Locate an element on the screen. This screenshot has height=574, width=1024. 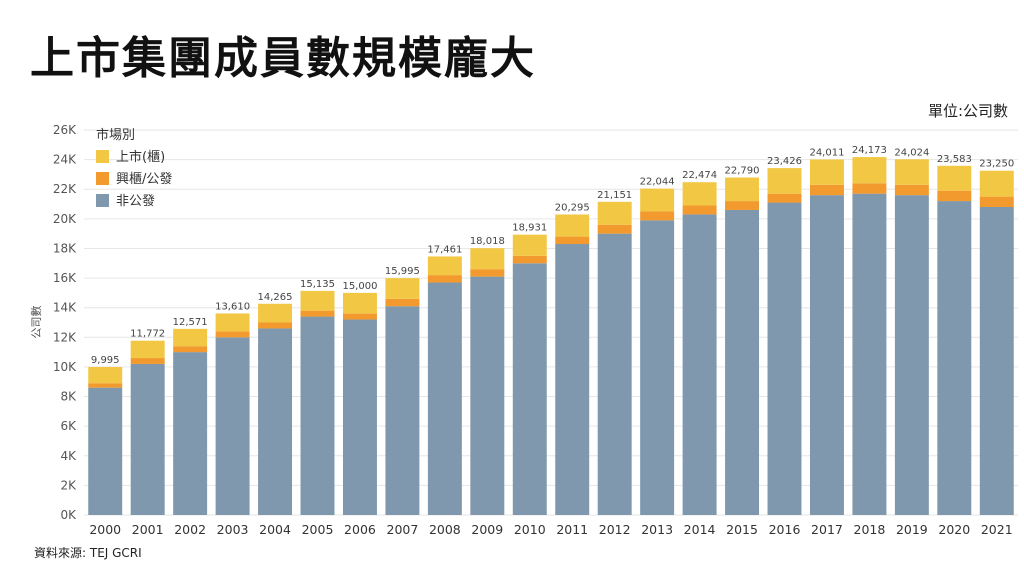
total-label: 15,995 is located at coordinates (402, 271).